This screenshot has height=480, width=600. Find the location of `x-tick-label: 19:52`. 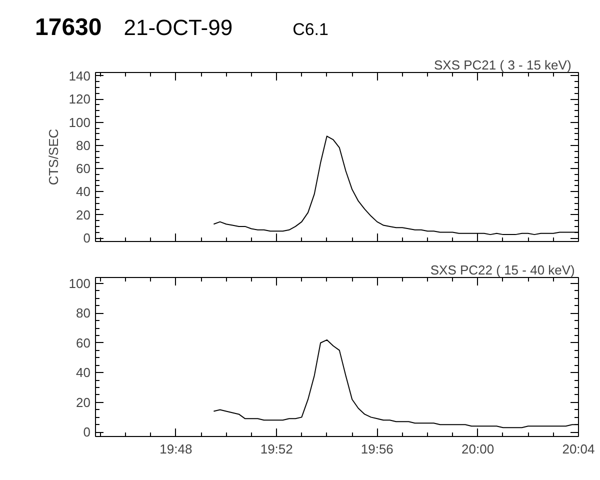

x-tick-label: 19:52 is located at coordinates (276, 449).